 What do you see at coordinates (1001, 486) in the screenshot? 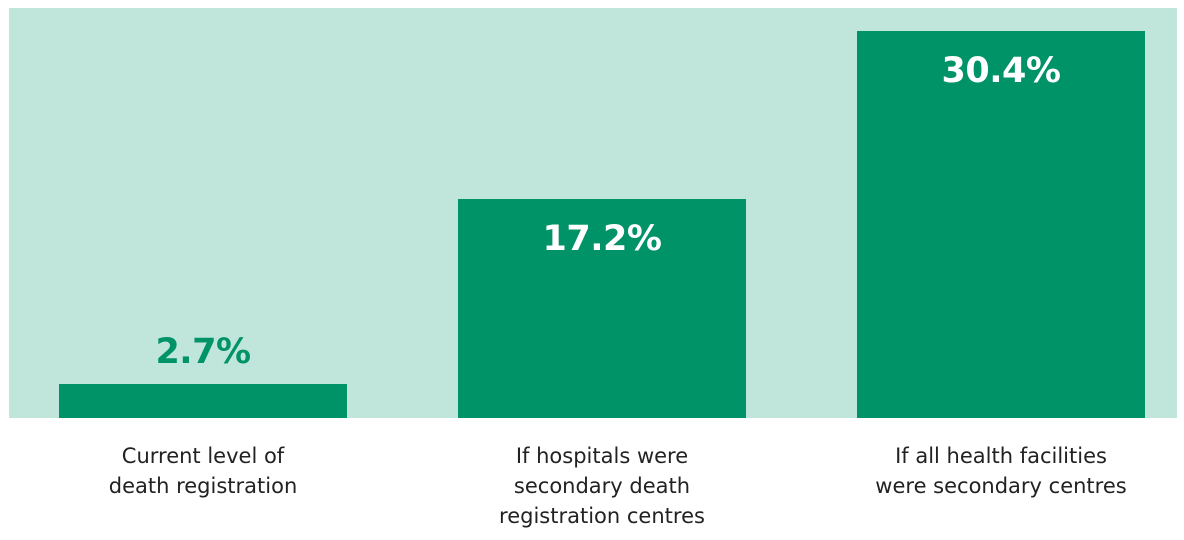
I see `category-label-line: were secondary centres` at bounding box center [1001, 486].